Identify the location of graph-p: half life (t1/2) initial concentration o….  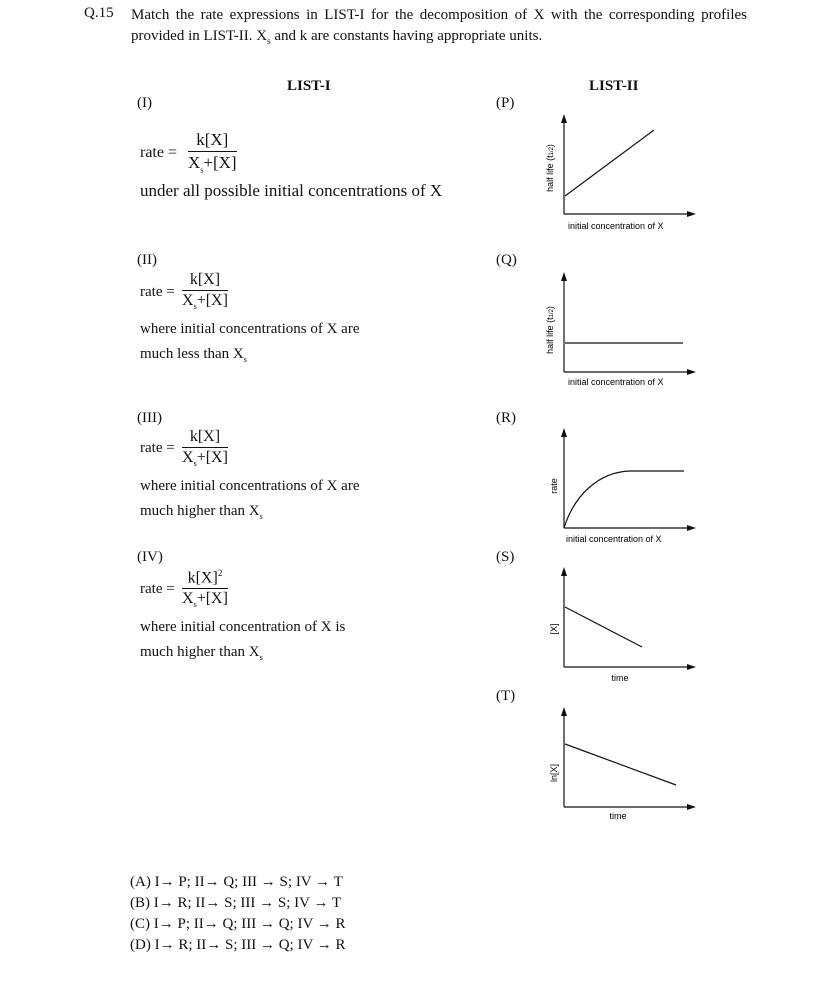
(620, 172).